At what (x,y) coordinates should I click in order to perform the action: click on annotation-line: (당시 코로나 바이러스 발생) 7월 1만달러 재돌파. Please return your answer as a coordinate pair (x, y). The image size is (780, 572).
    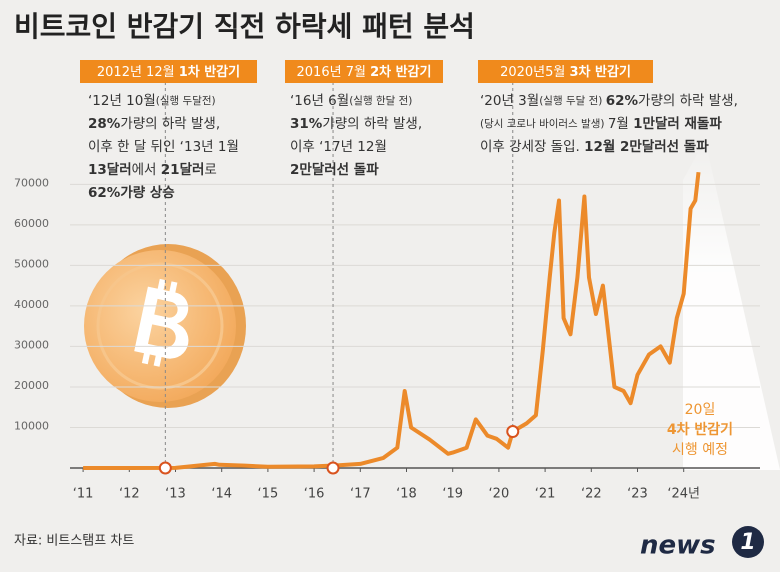
    Looking at the image, I should click on (601, 124).